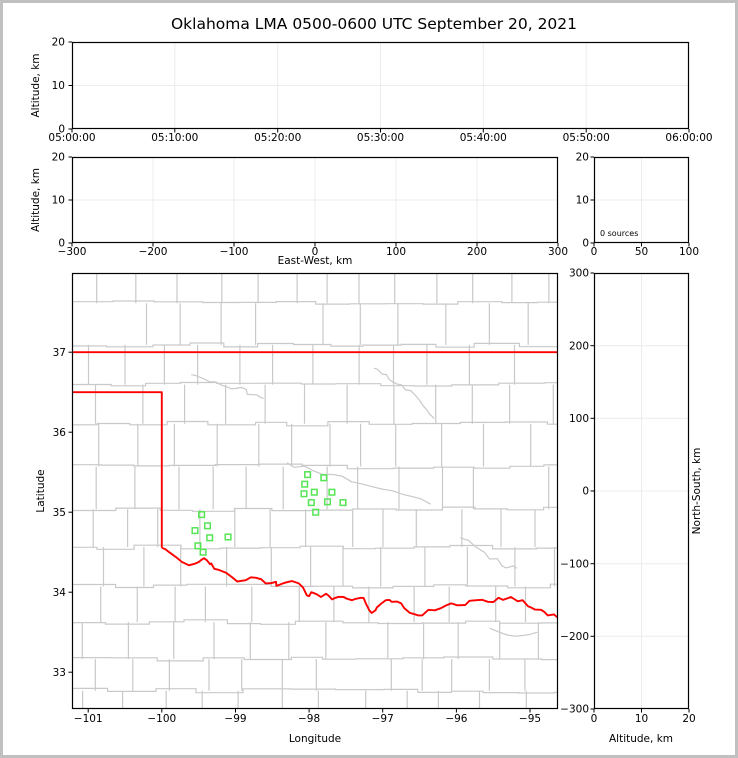  I want to click on x-tick-label: −200, so click(153, 252).